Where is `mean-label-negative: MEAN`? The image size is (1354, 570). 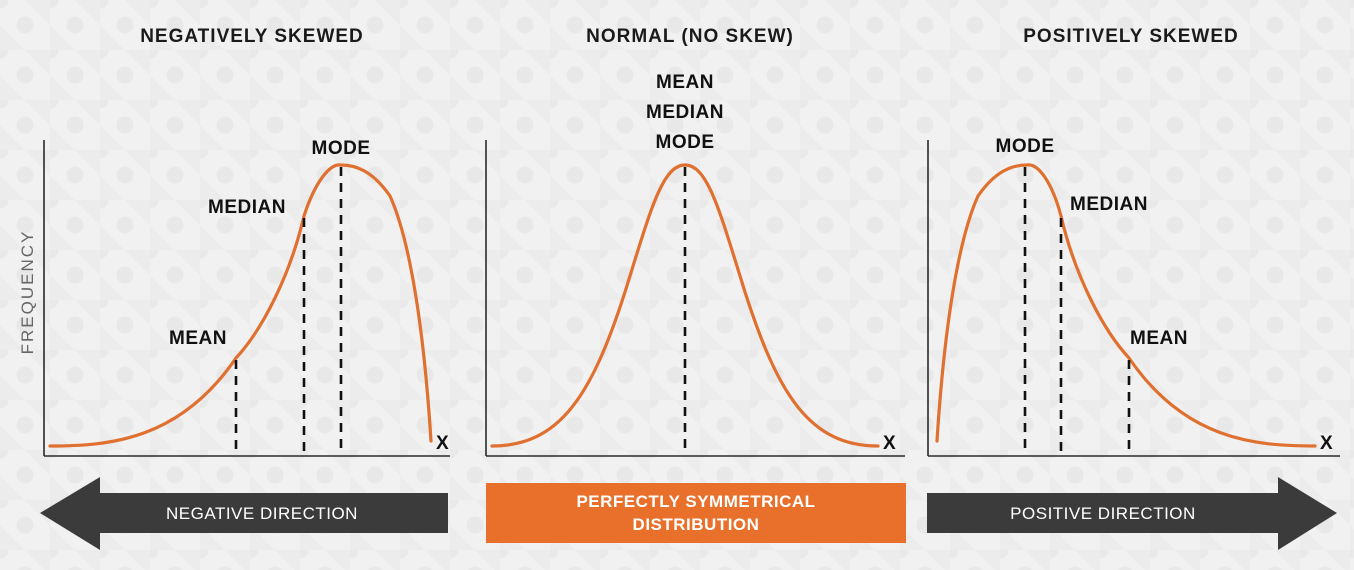 mean-label-negative: MEAN is located at coordinates (198, 338).